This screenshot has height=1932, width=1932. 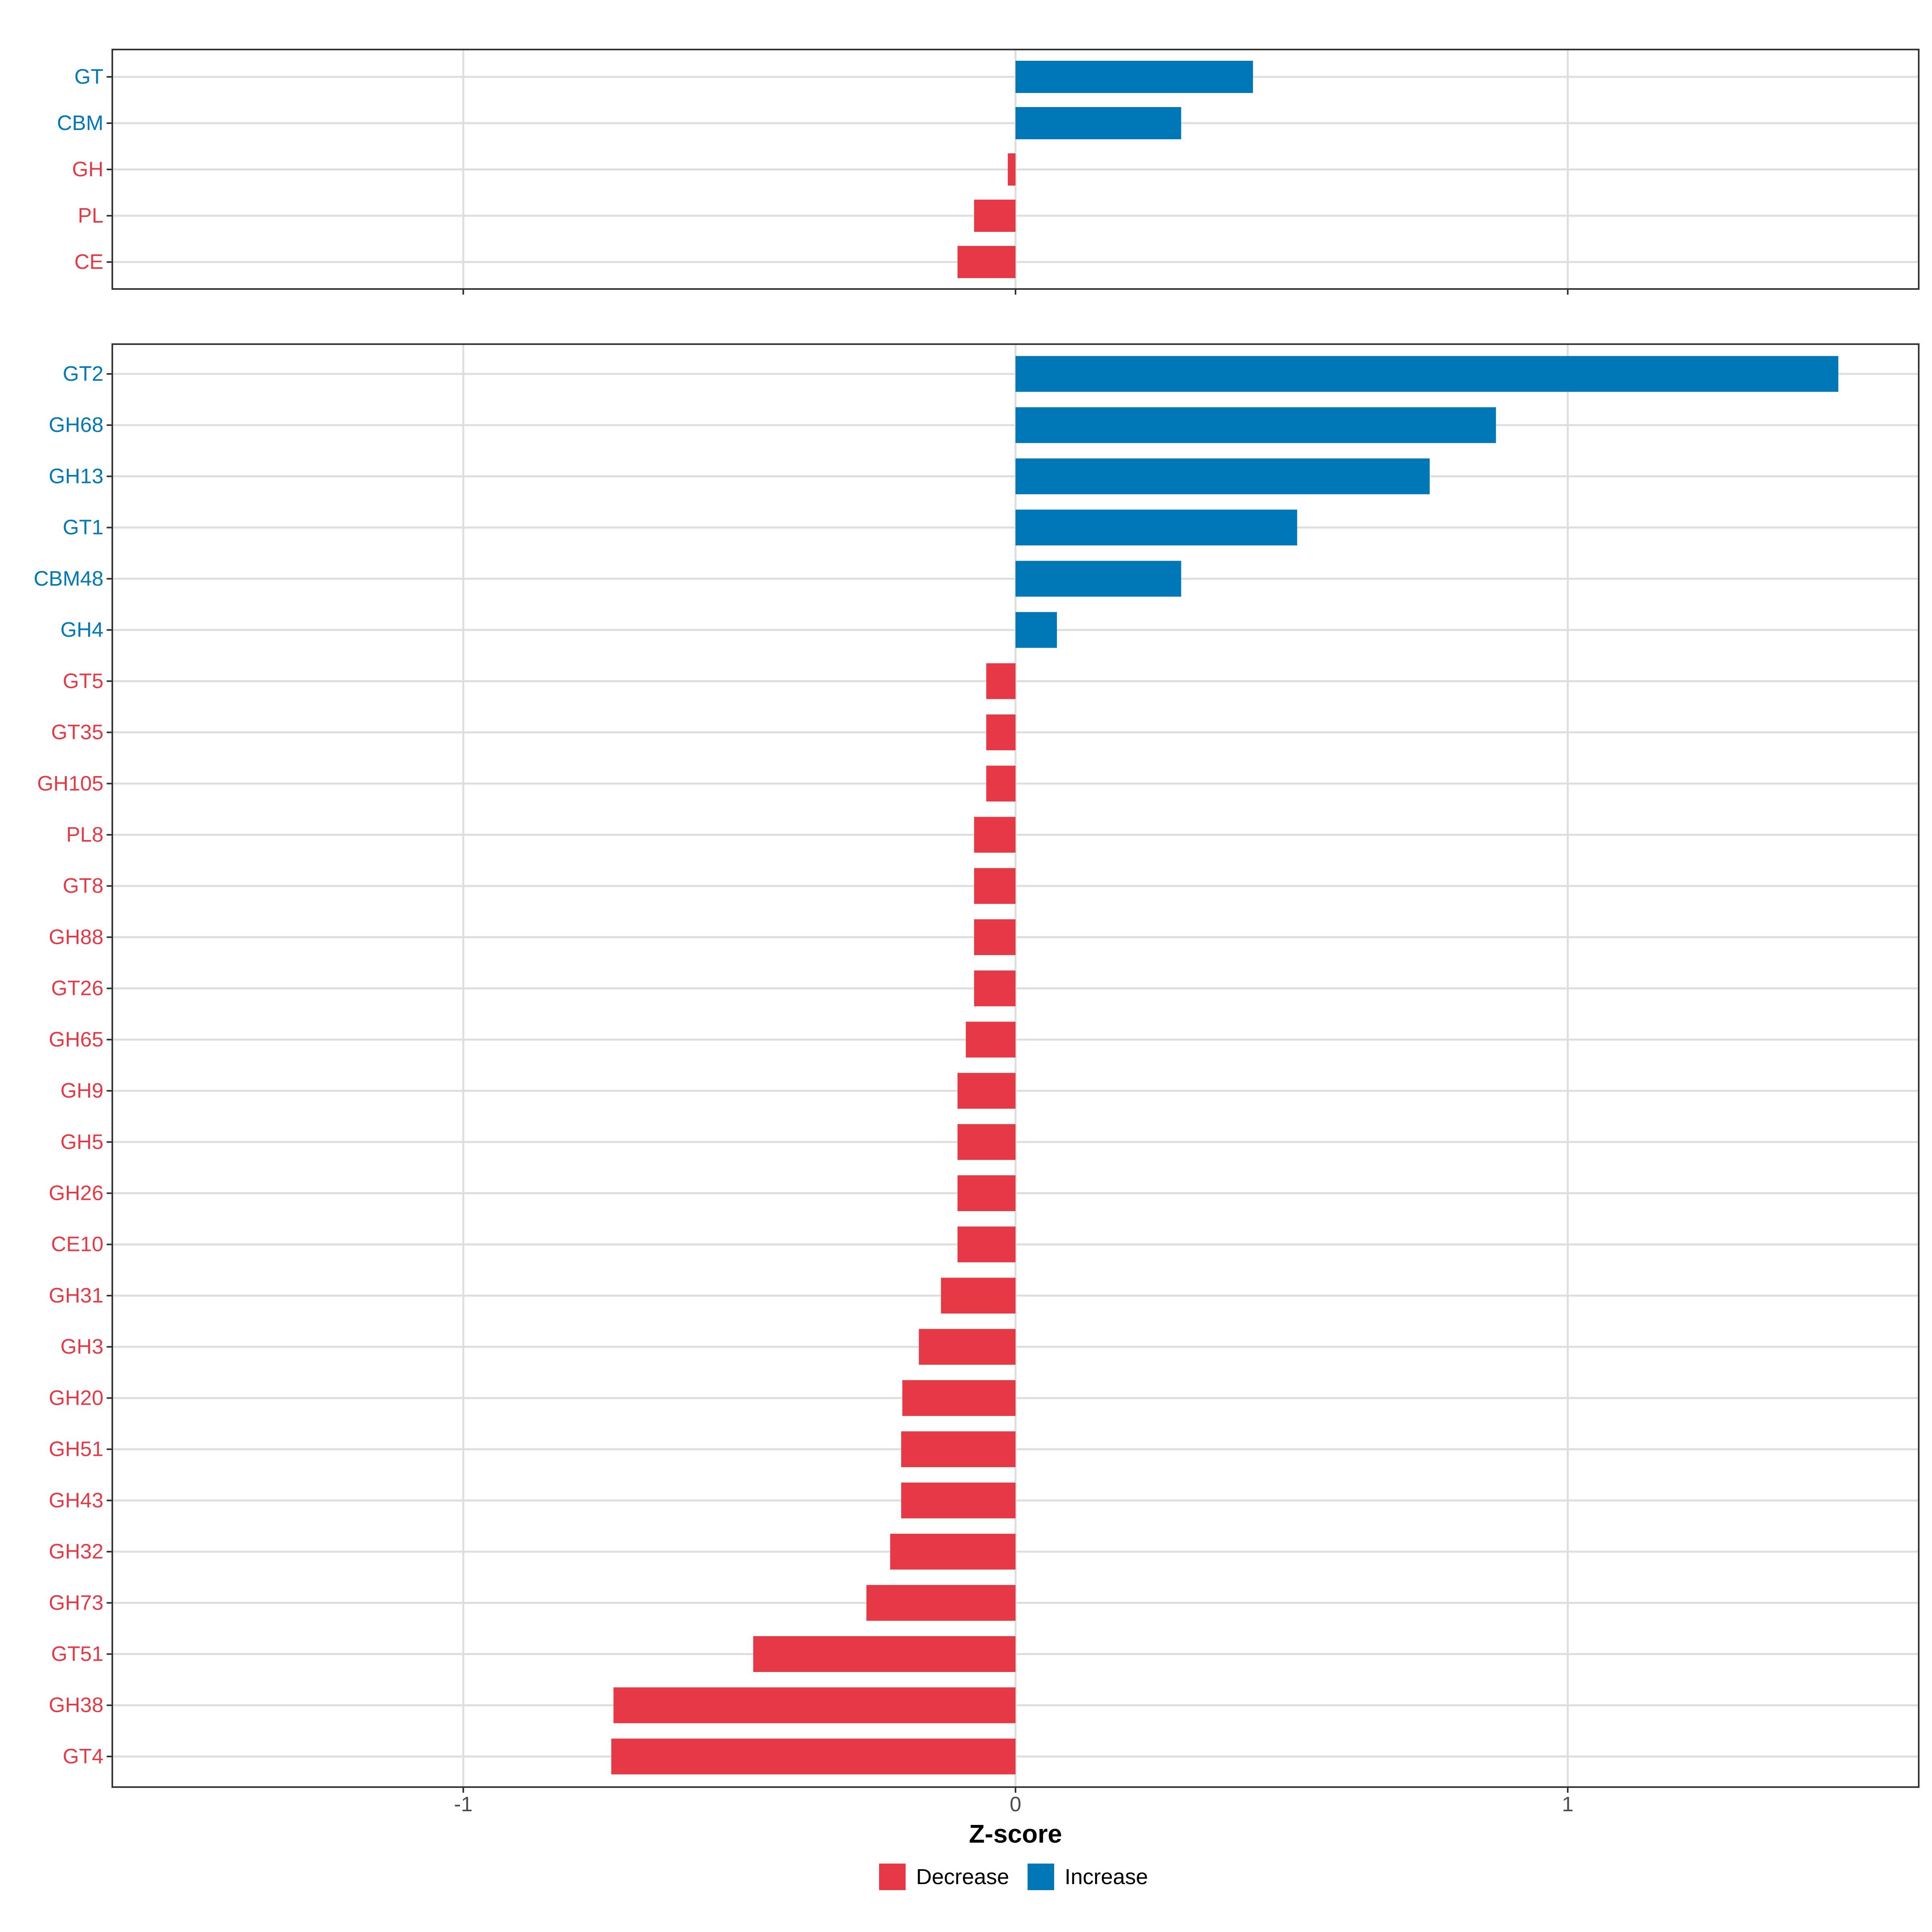 I want to click on bar-gh68, so click(x=1256, y=425).